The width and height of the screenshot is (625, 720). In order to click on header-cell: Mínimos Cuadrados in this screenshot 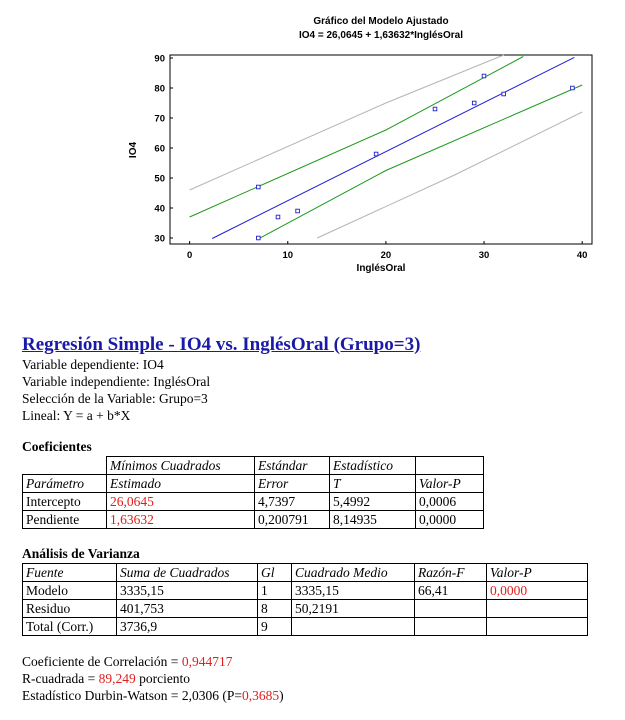, I will do `click(180, 465)`.